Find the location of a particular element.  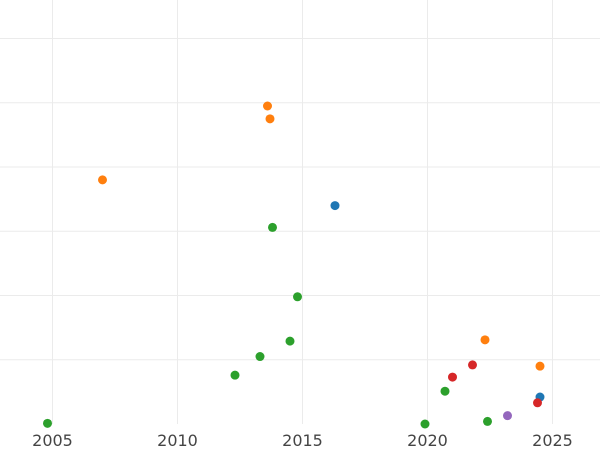

x-tick-label: 2015 is located at coordinates (302, 440).